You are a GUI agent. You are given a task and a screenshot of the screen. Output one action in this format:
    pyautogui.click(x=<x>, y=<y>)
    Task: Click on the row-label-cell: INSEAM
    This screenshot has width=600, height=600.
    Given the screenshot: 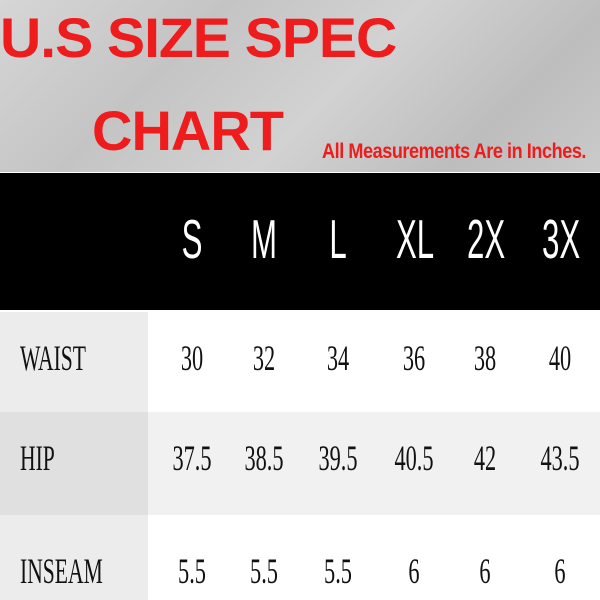 What is the action you would take?
    pyautogui.click(x=74, y=557)
    